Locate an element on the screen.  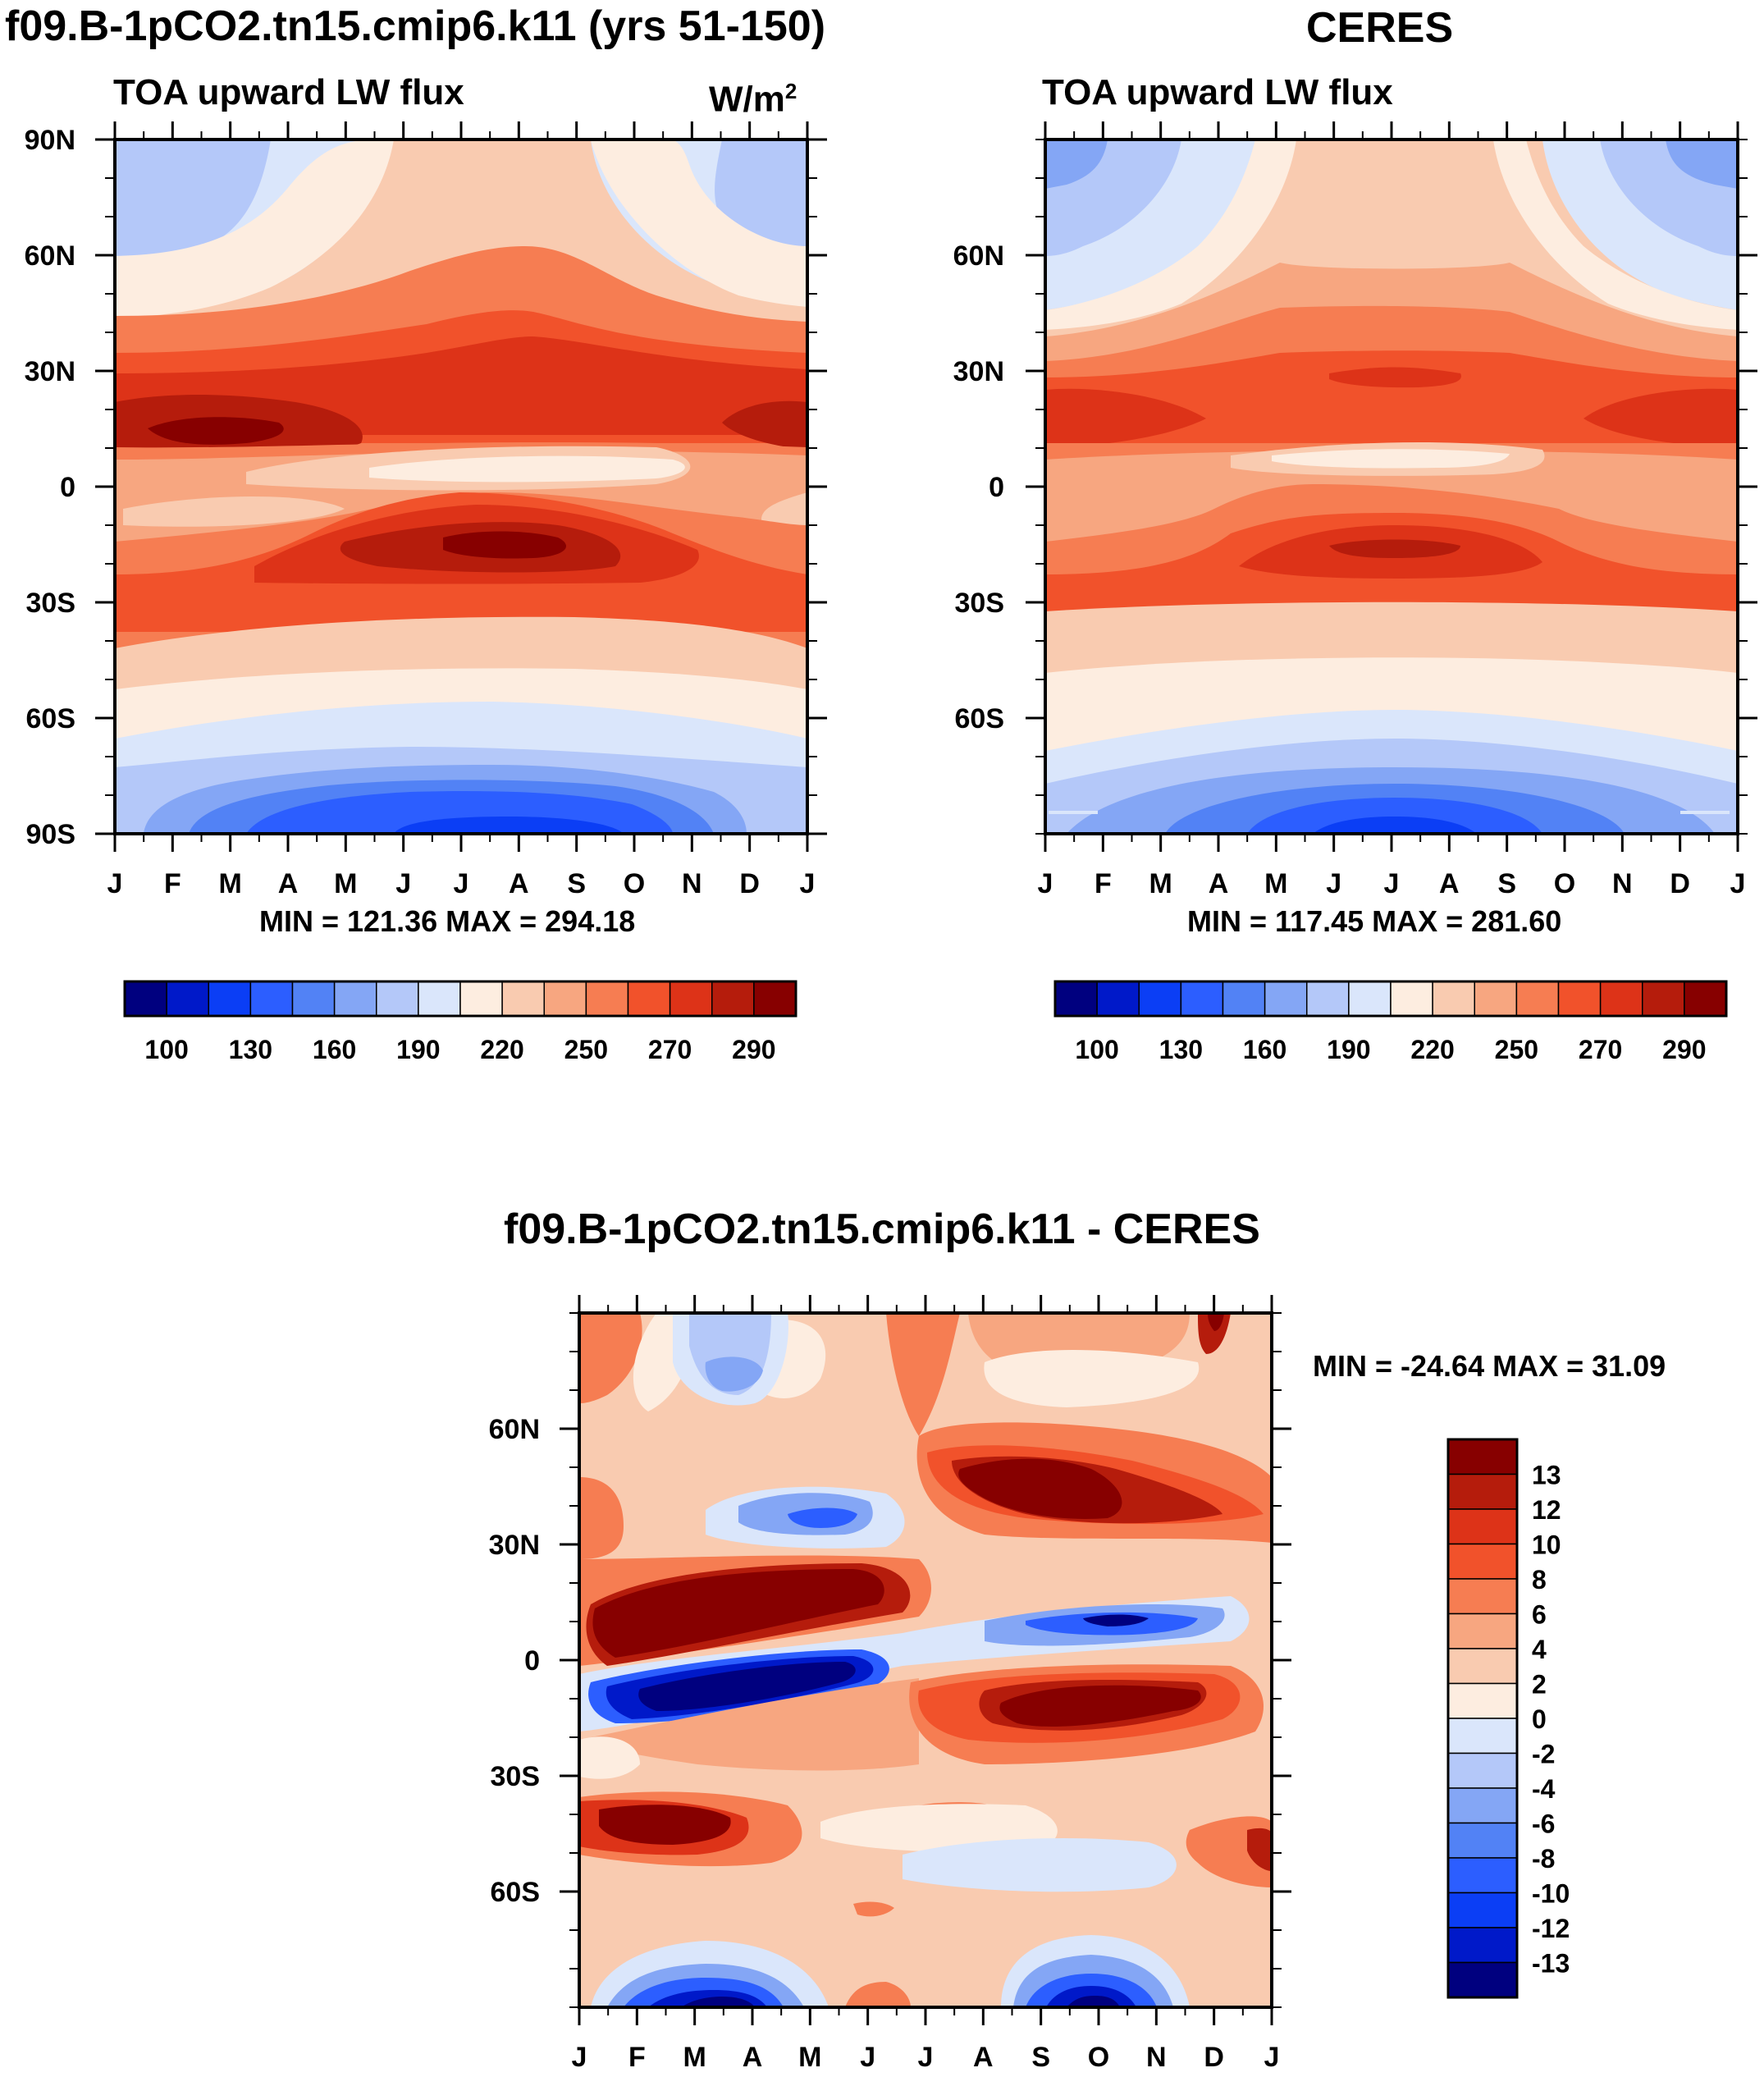
ceres-contour-field is located at coordinates (1392, 487).